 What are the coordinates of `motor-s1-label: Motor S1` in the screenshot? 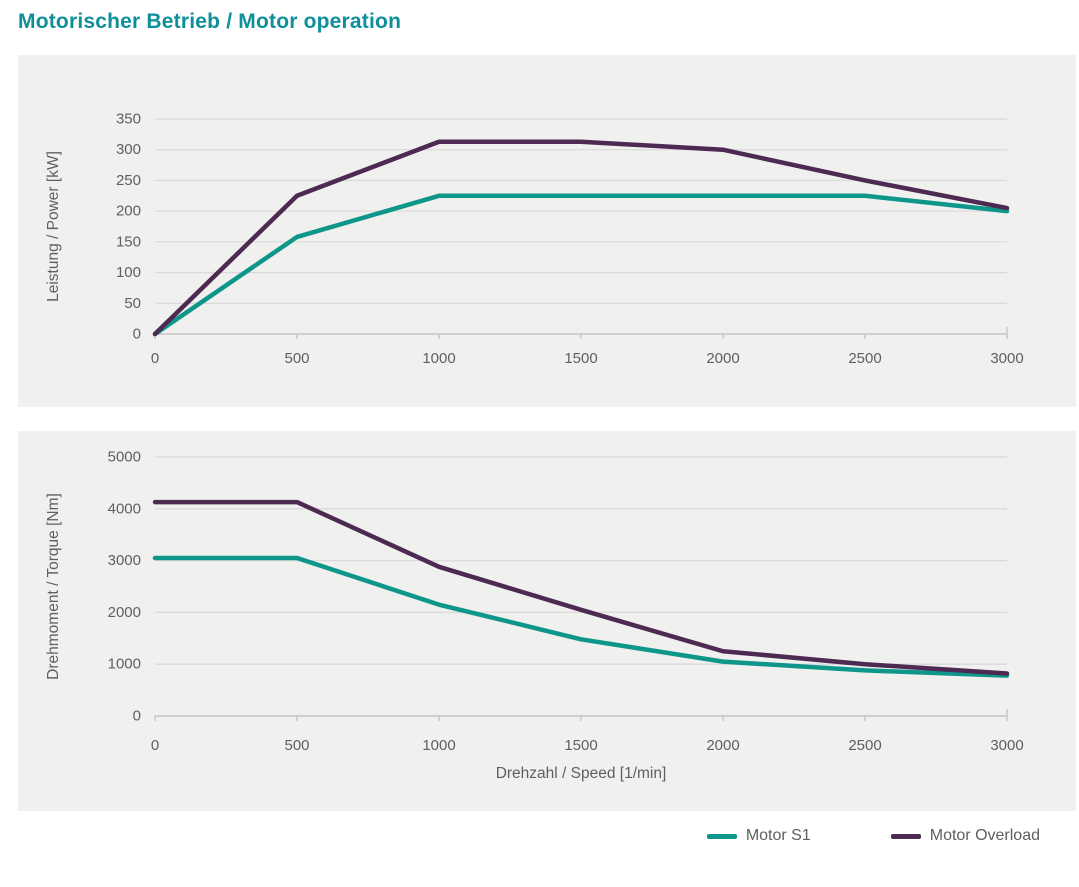 It's located at (778, 835).